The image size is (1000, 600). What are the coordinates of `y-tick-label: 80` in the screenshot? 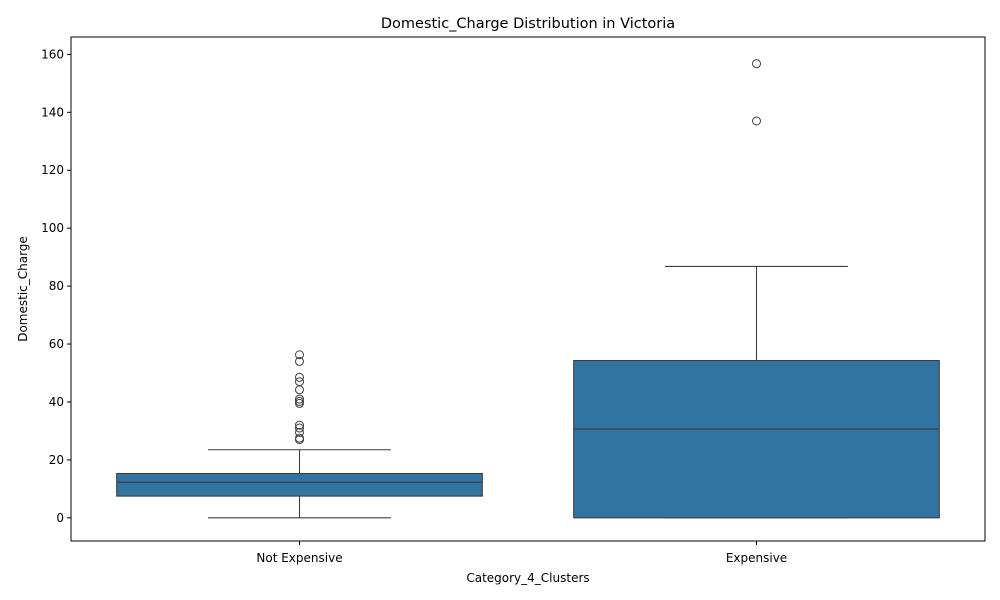 It's located at (56, 286).